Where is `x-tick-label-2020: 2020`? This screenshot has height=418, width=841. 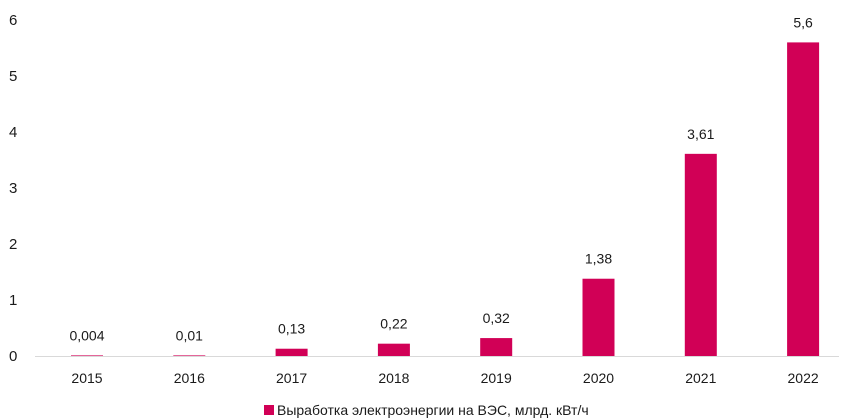 x-tick-label-2020: 2020 is located at coordinates (598, 378).